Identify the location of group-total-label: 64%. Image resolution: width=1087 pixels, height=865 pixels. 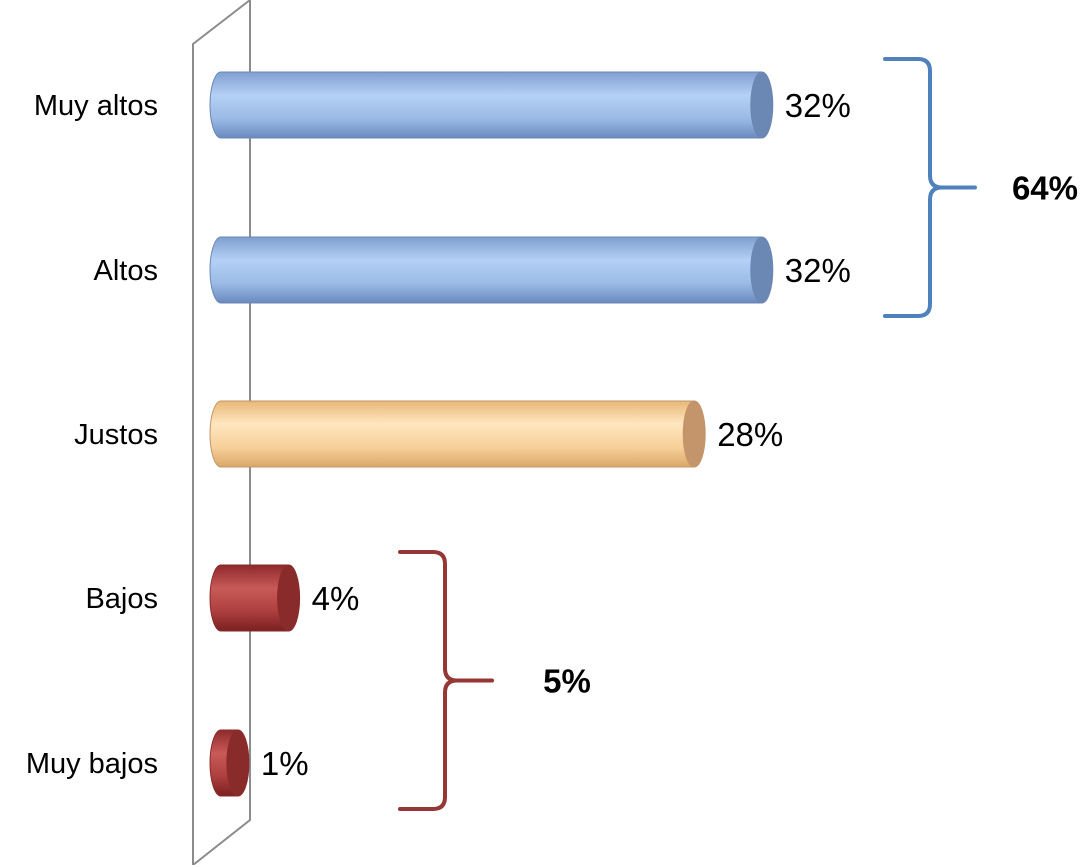
(1045, 188).